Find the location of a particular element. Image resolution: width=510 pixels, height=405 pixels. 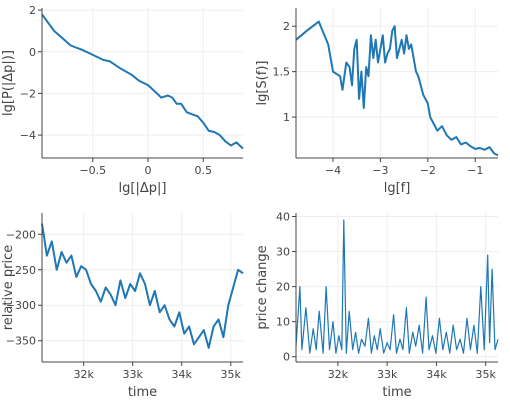

y-axis-title: relative price is located at coordinates (8, 288).